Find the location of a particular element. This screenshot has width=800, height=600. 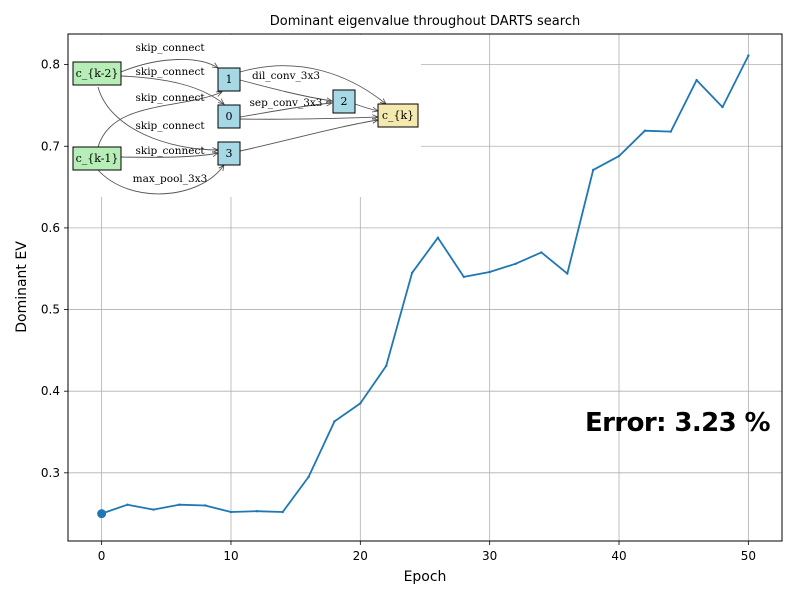

node-label: 2 is located at coordinates (344, 101).